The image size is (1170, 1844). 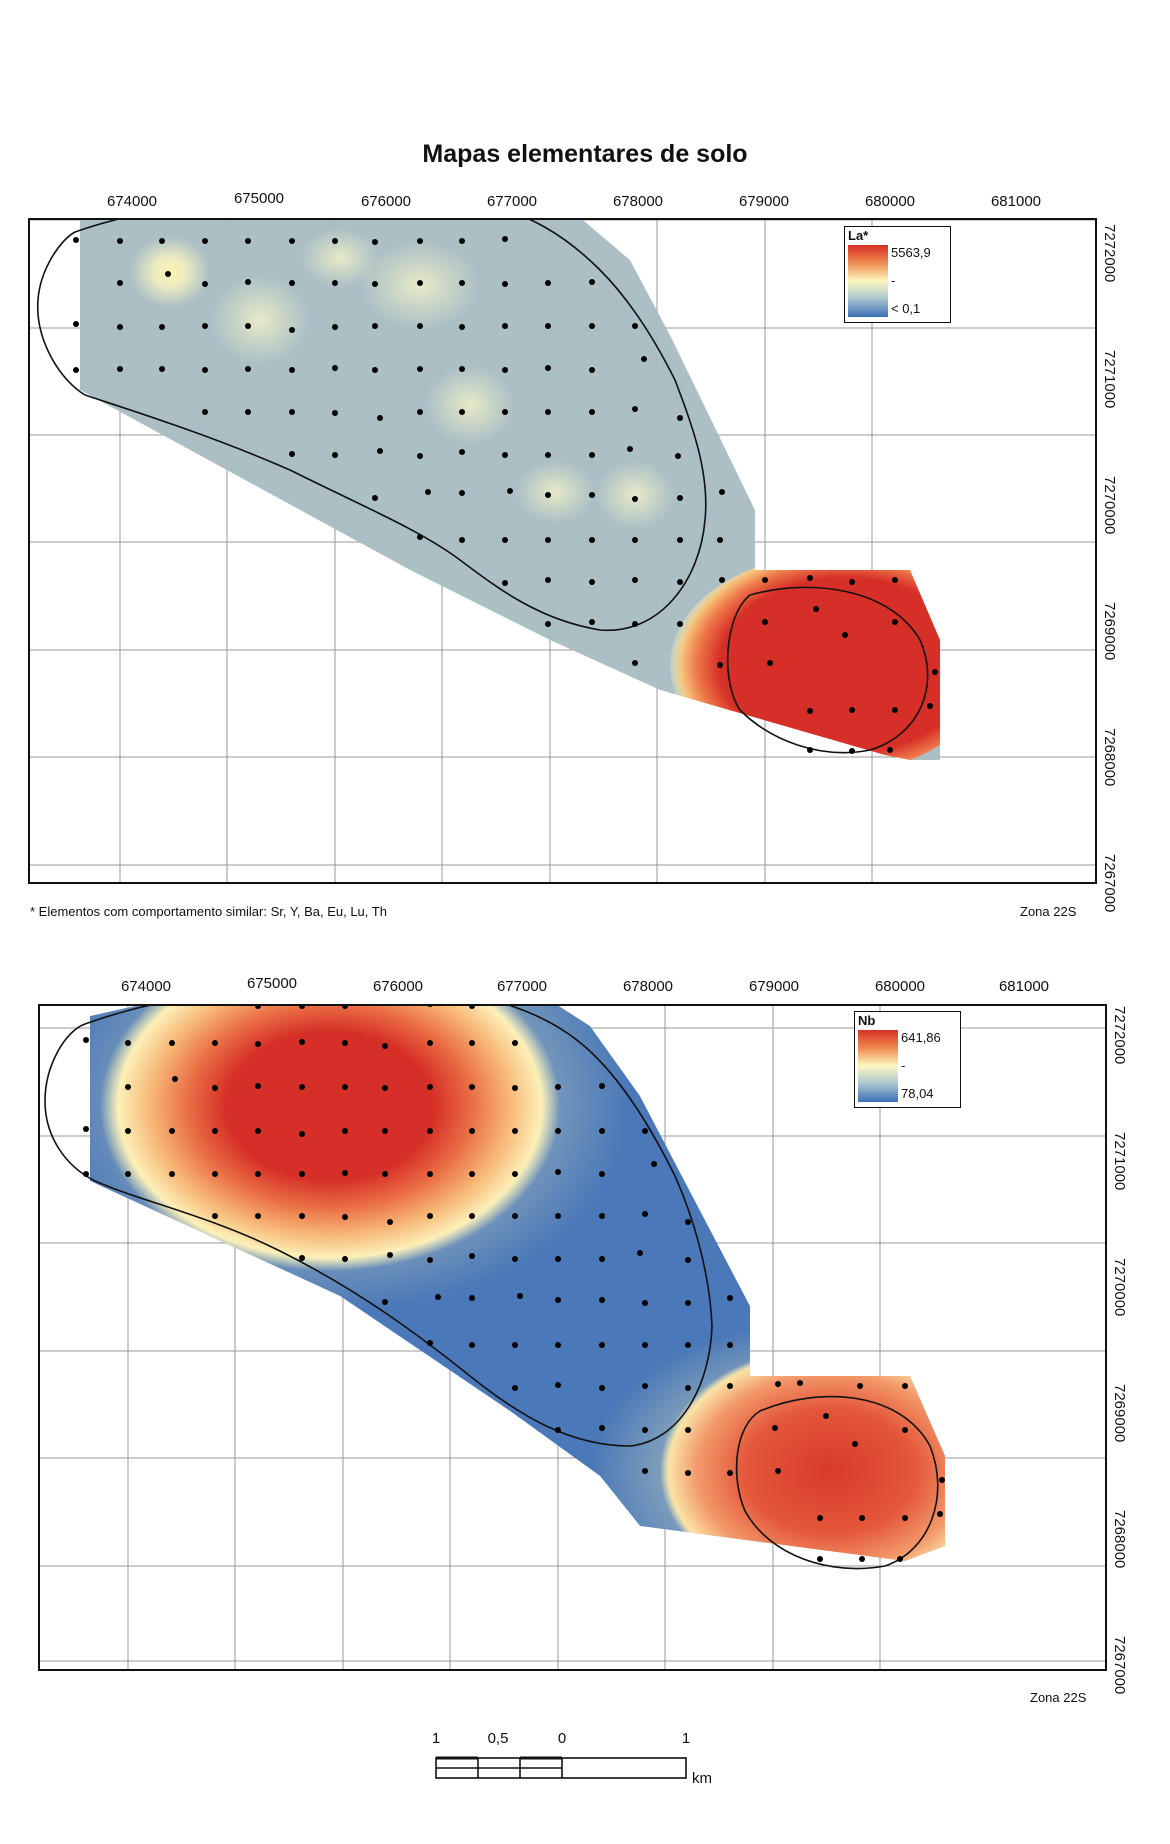 I want to click on page-title: Mapas elementares de solo, so click(x=585, y=154).